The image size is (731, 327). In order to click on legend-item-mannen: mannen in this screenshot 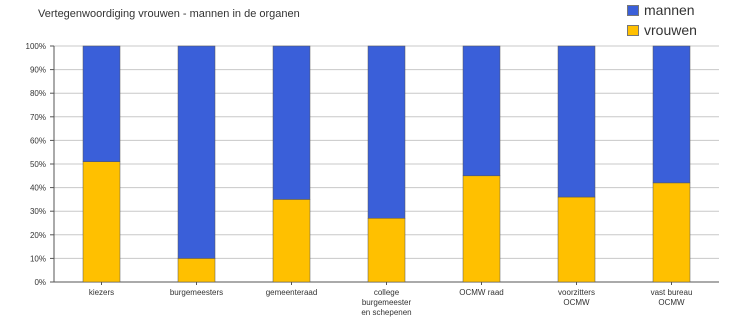, I will do `click(662, 10)`.